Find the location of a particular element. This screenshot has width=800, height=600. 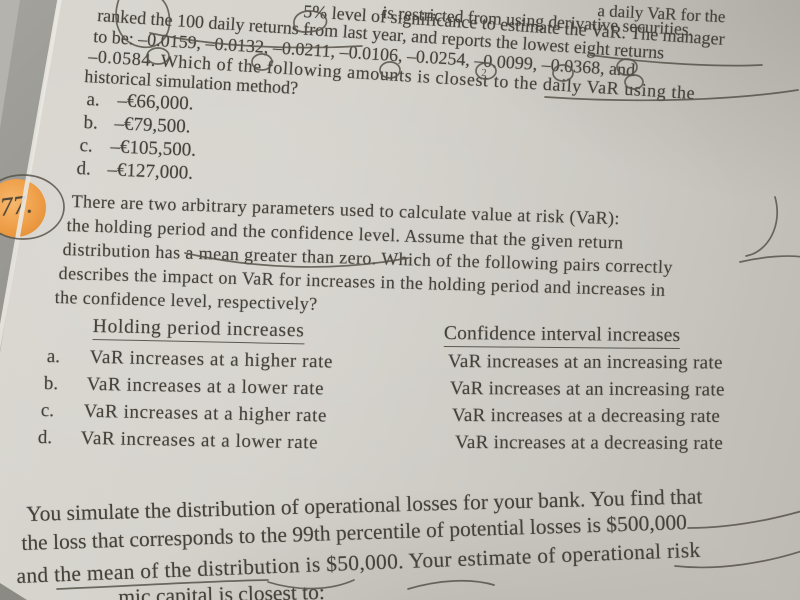

table-header-confidence-interval: Confidence interval increases is located at coordinates (562, 336).